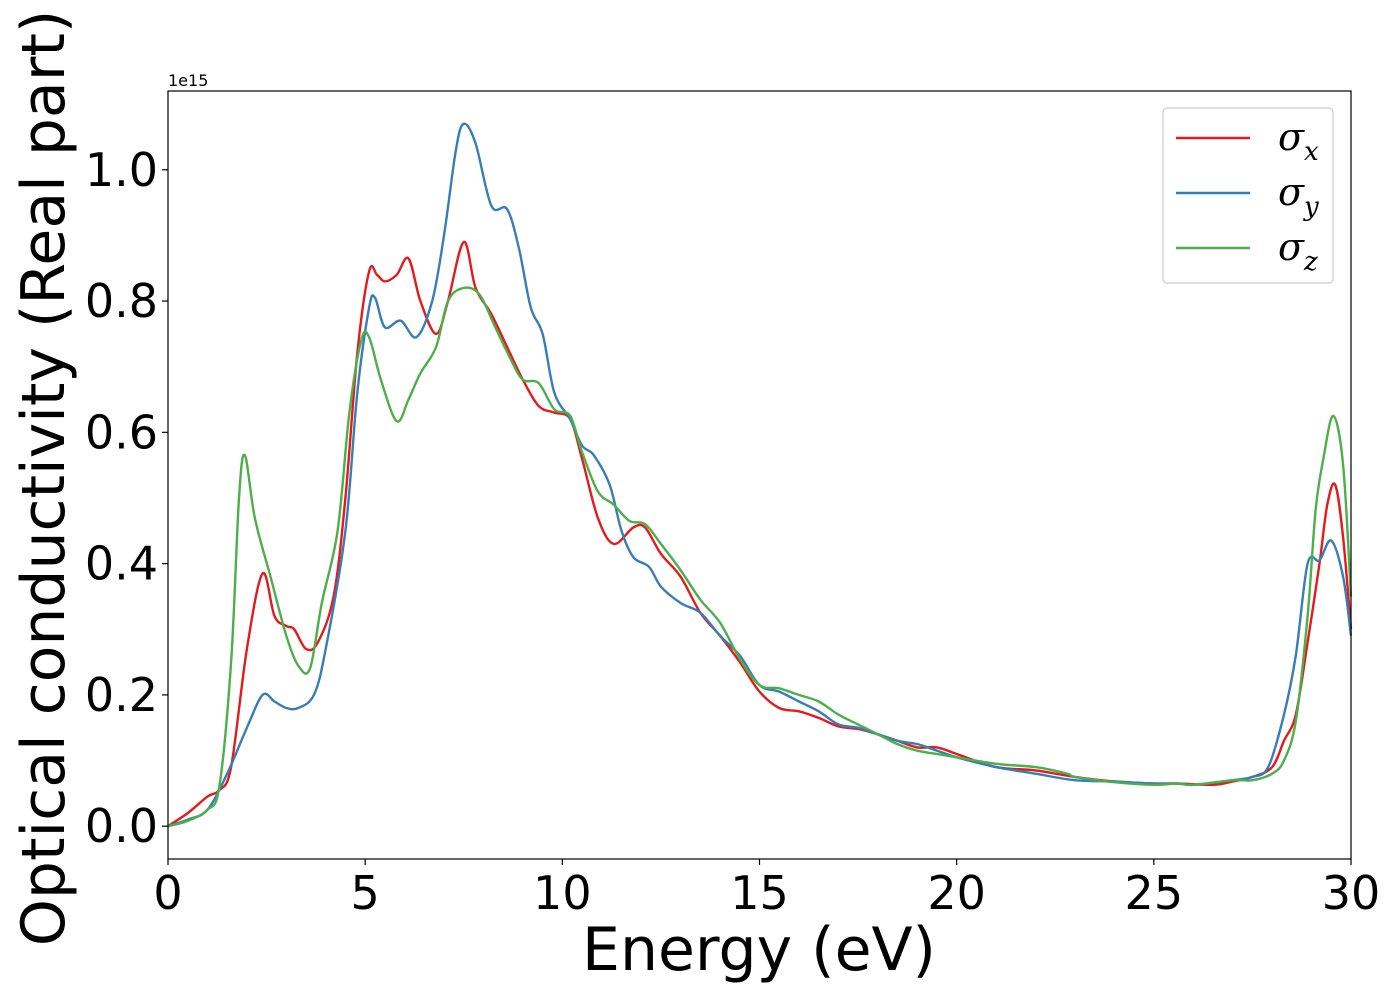 This screenshot has width=1400, height=1000. I want to click on x-tick-label: 5, so click(365, 893).